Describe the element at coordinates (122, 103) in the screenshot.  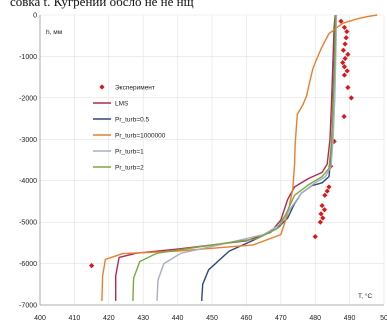
I see `legend-label: LMS` at that location.